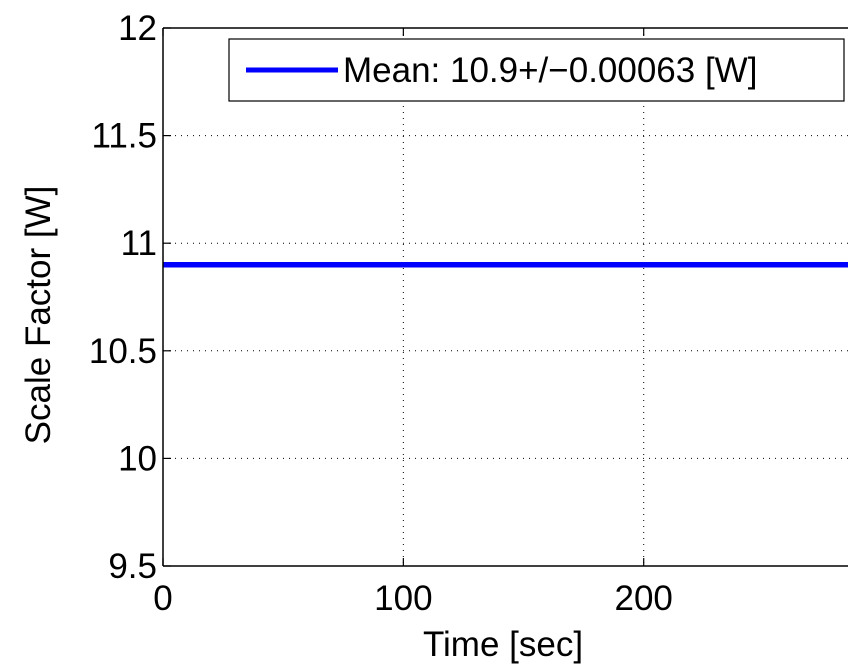 This screenshot has width=848, height=667. What do you see at coordinates (137, 28) in the screenshot?
I see `y-tick-label: 12` at bounding box center [137, 28].